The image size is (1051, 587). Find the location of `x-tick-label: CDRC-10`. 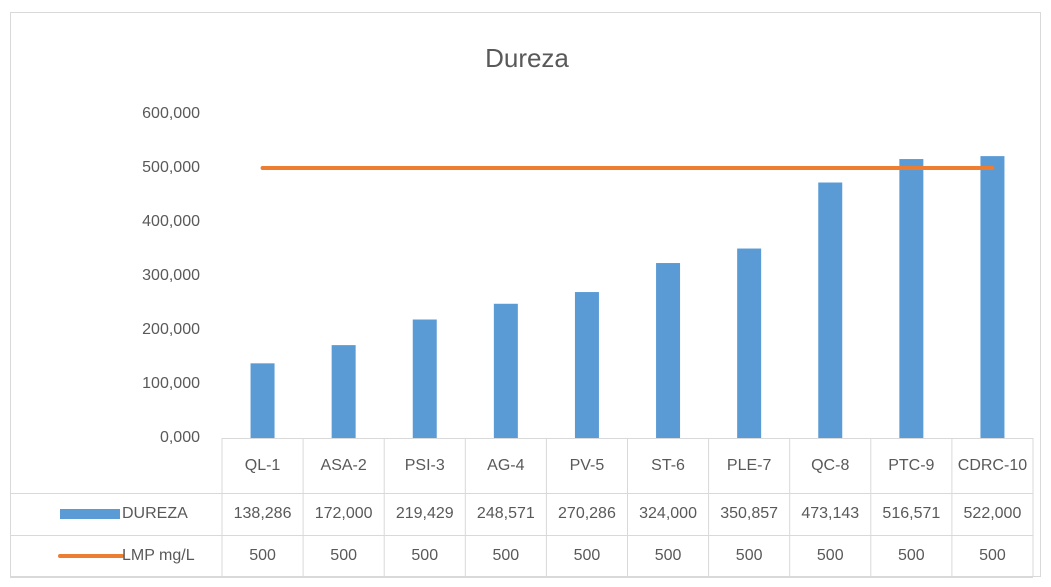

x-tick-label: CDRC-10 is located at coordinates (992, 465).